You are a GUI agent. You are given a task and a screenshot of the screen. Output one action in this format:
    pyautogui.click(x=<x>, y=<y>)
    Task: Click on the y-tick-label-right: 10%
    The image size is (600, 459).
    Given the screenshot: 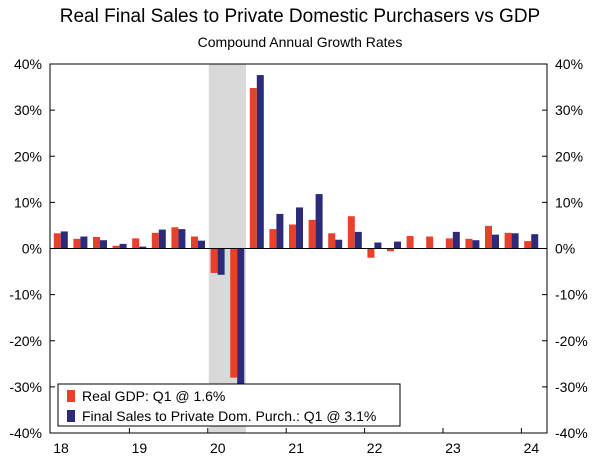 What is the action you would take?
    pyautogui.click(x=569, y=202)
    